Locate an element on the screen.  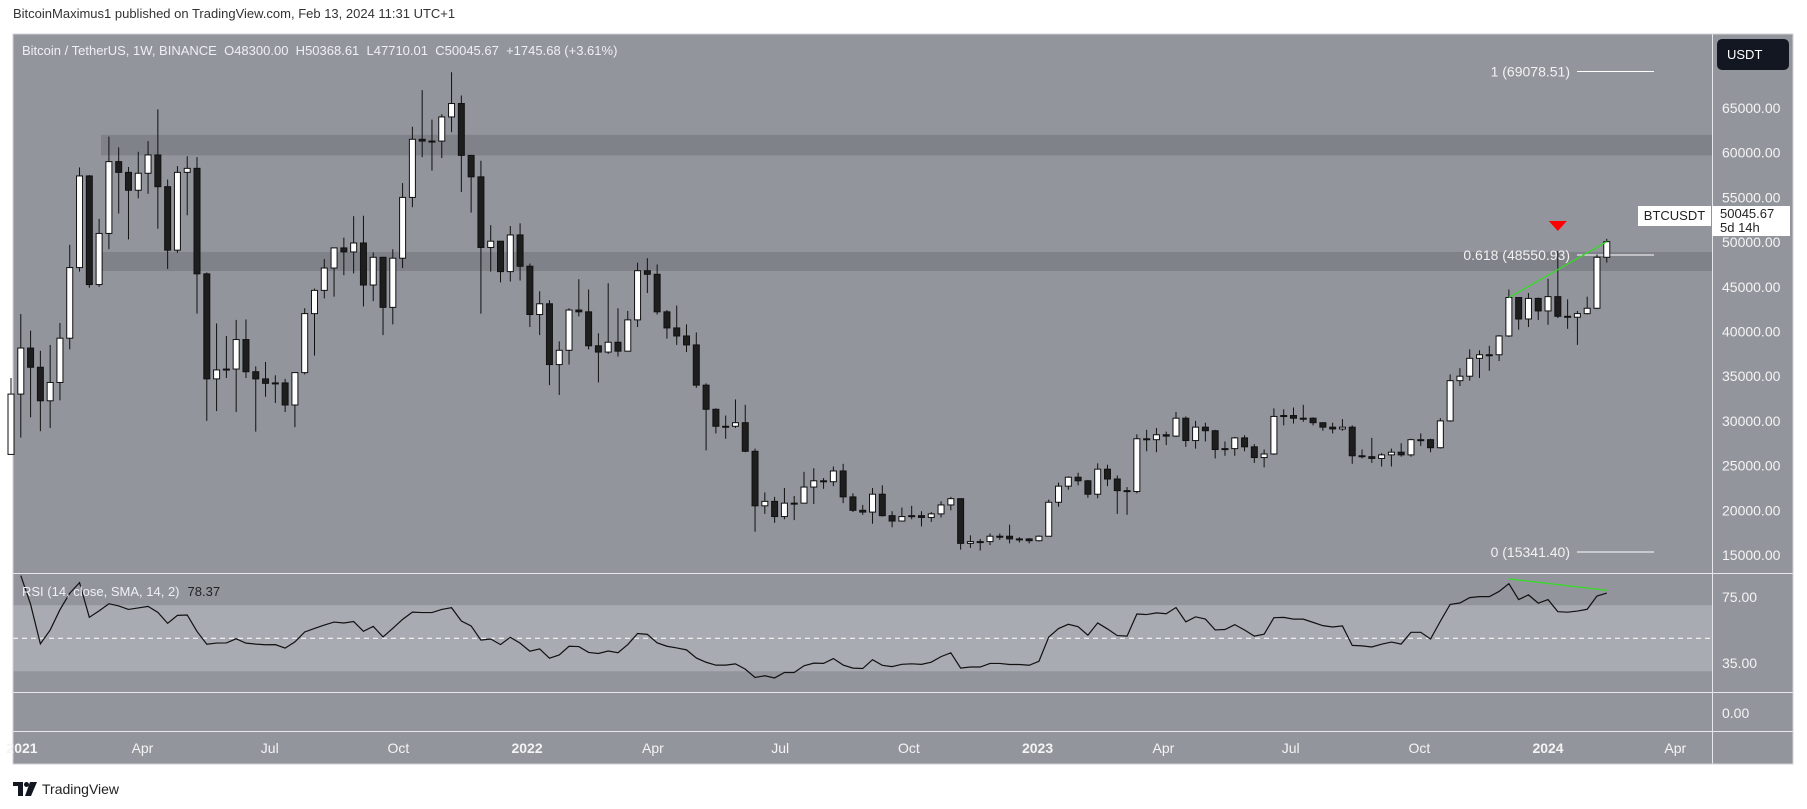
time-tick-label: 2022 is located at coordinates (526, 748).